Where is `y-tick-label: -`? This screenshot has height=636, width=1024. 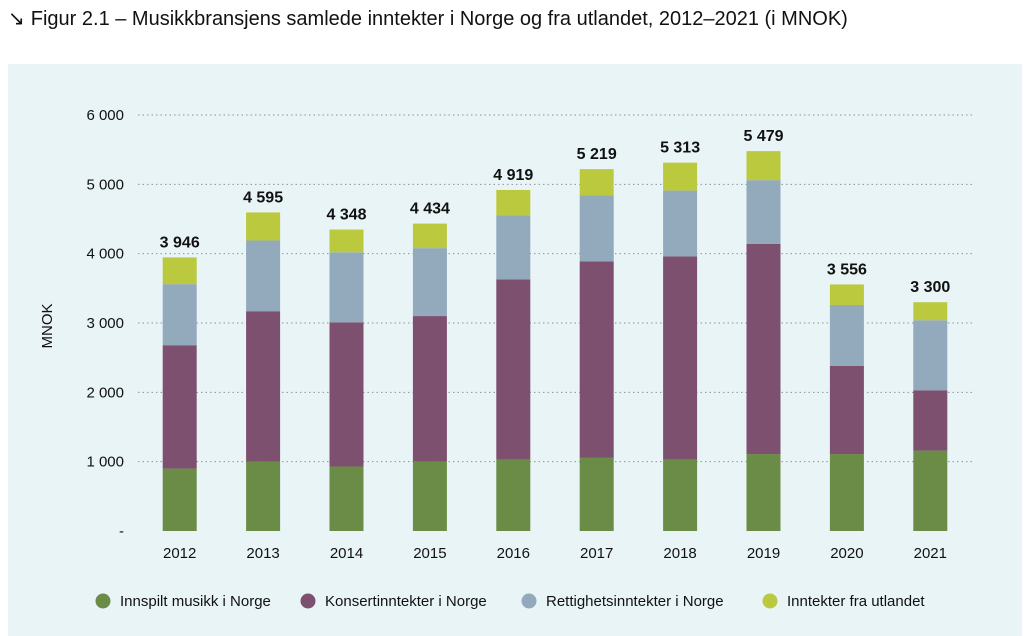
y-tick-label: - is located at coordinates (121, 531).